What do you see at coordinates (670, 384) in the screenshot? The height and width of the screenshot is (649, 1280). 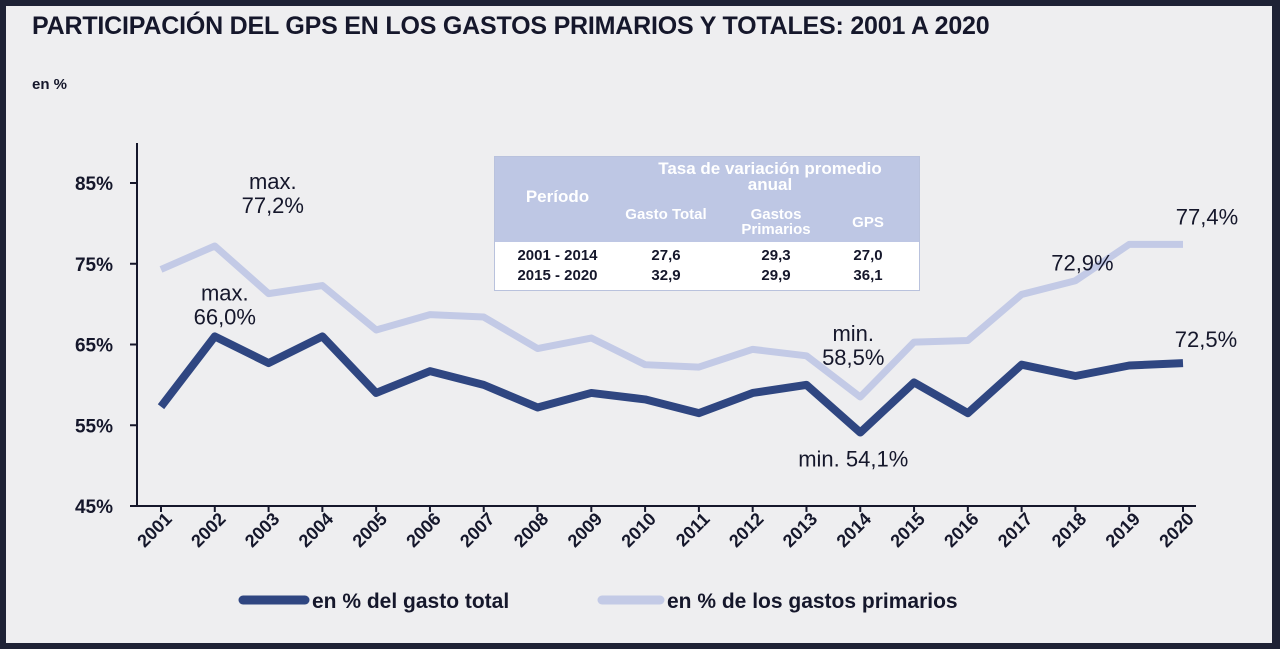 I see `series-line-gasto-total` at bounding box center [670, 384].